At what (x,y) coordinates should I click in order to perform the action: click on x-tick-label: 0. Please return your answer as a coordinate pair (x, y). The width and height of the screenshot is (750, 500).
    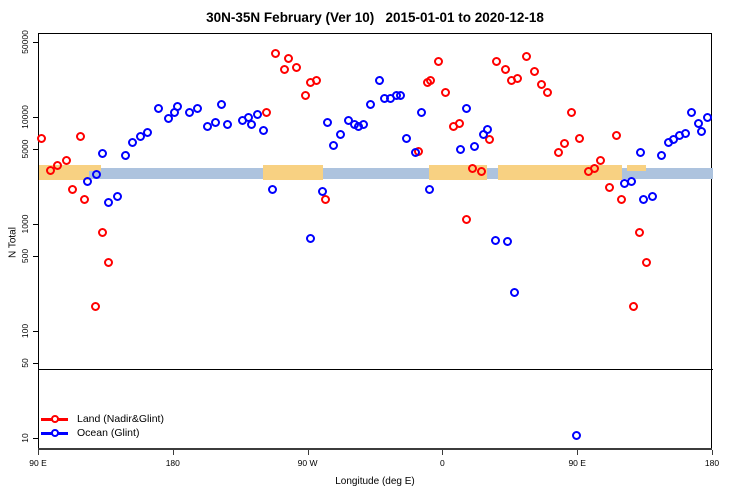
    Looking at the image, I should click on (442, 463).